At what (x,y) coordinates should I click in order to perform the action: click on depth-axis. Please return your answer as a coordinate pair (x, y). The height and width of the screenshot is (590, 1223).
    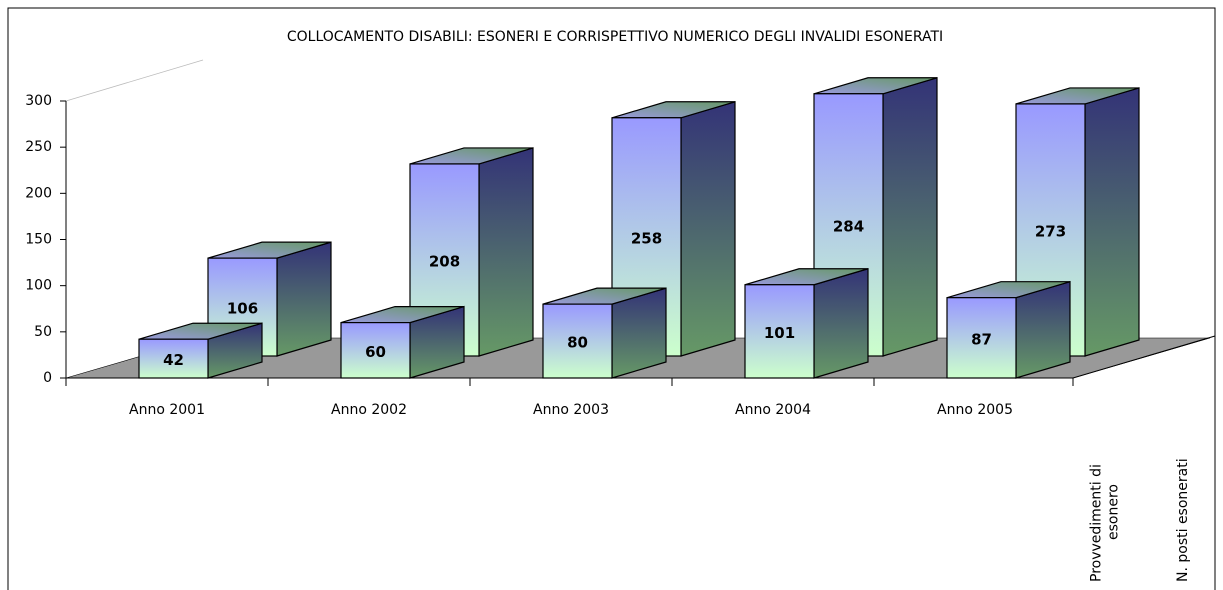
    Looking at the image, I should click on (1144, 357).